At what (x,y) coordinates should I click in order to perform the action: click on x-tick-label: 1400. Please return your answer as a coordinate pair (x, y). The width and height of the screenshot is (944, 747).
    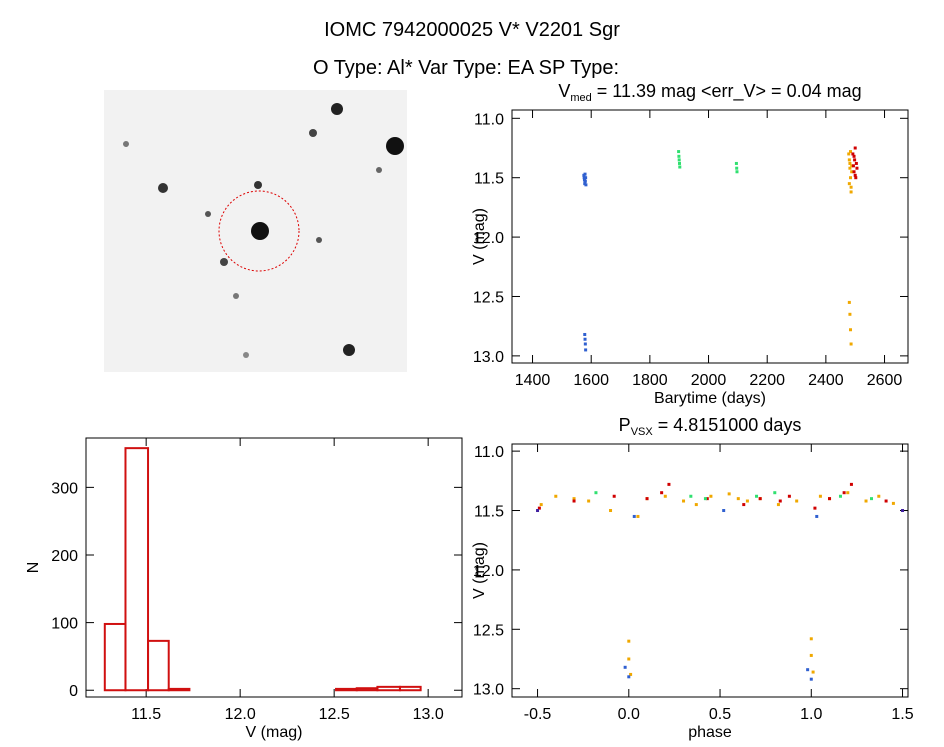
    Looking at the image, I should click on (533, 380).